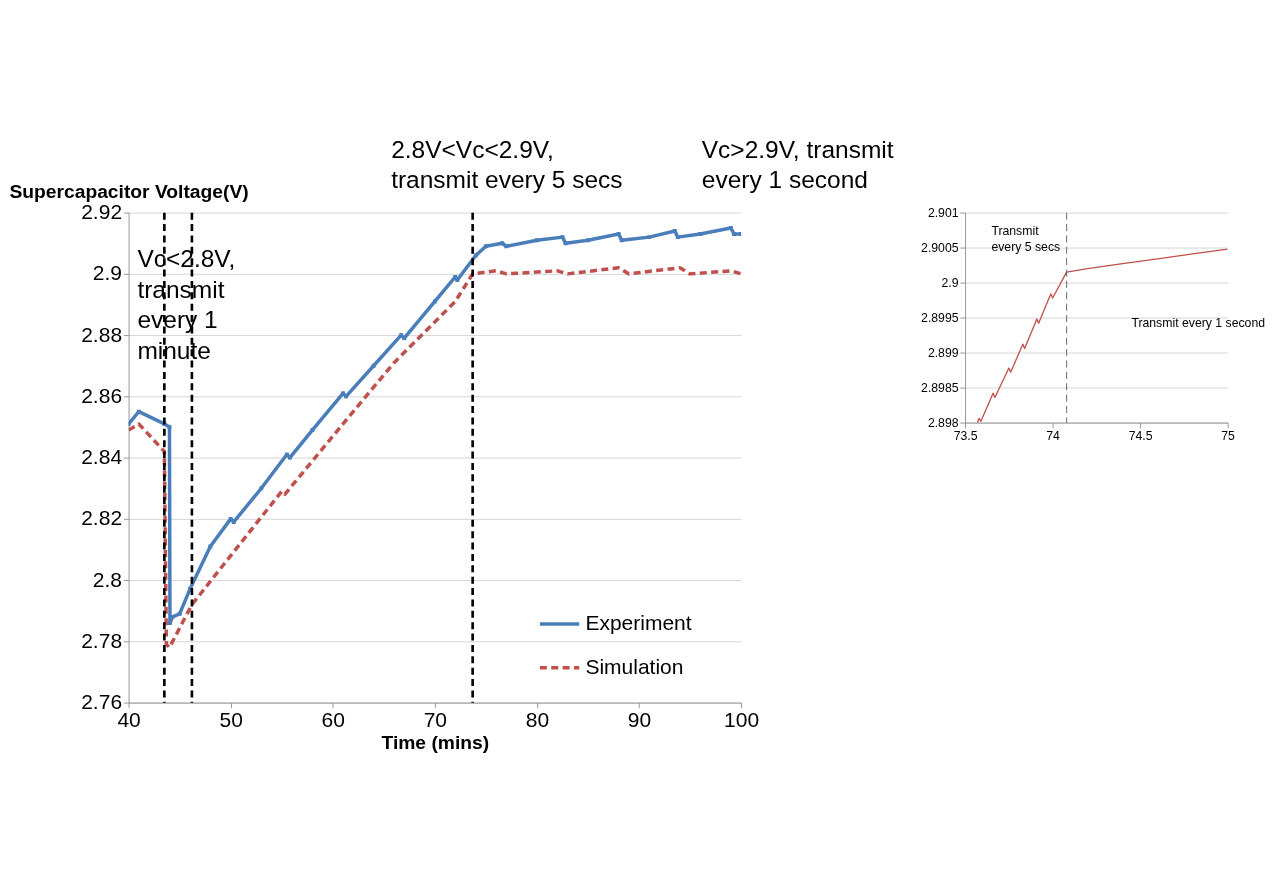 This screenshot has width=1274, height=870. I want to click on legend-label: Simulation, so click(634, 666).